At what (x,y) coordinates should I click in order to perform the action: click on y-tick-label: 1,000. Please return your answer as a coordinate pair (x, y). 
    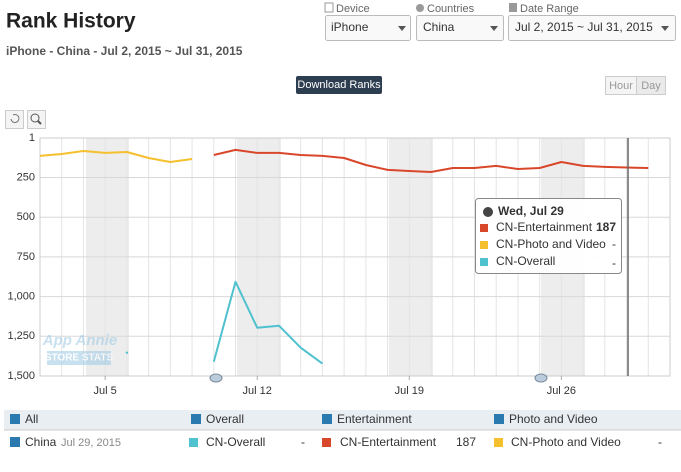
    Looking at the image, I should click on (21, 297).